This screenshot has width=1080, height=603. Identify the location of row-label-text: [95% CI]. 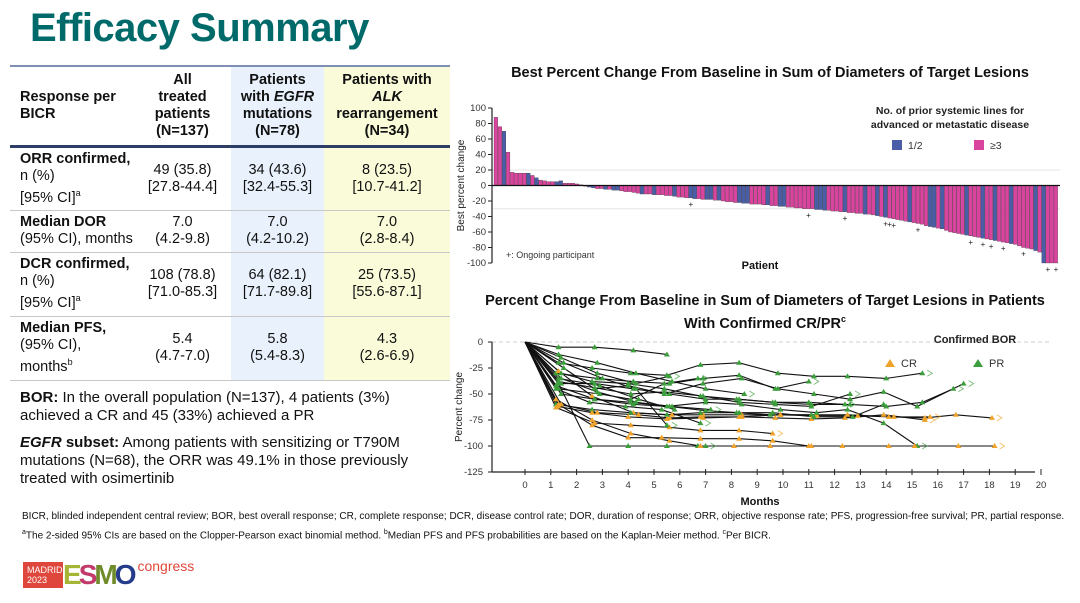
(48, 302).